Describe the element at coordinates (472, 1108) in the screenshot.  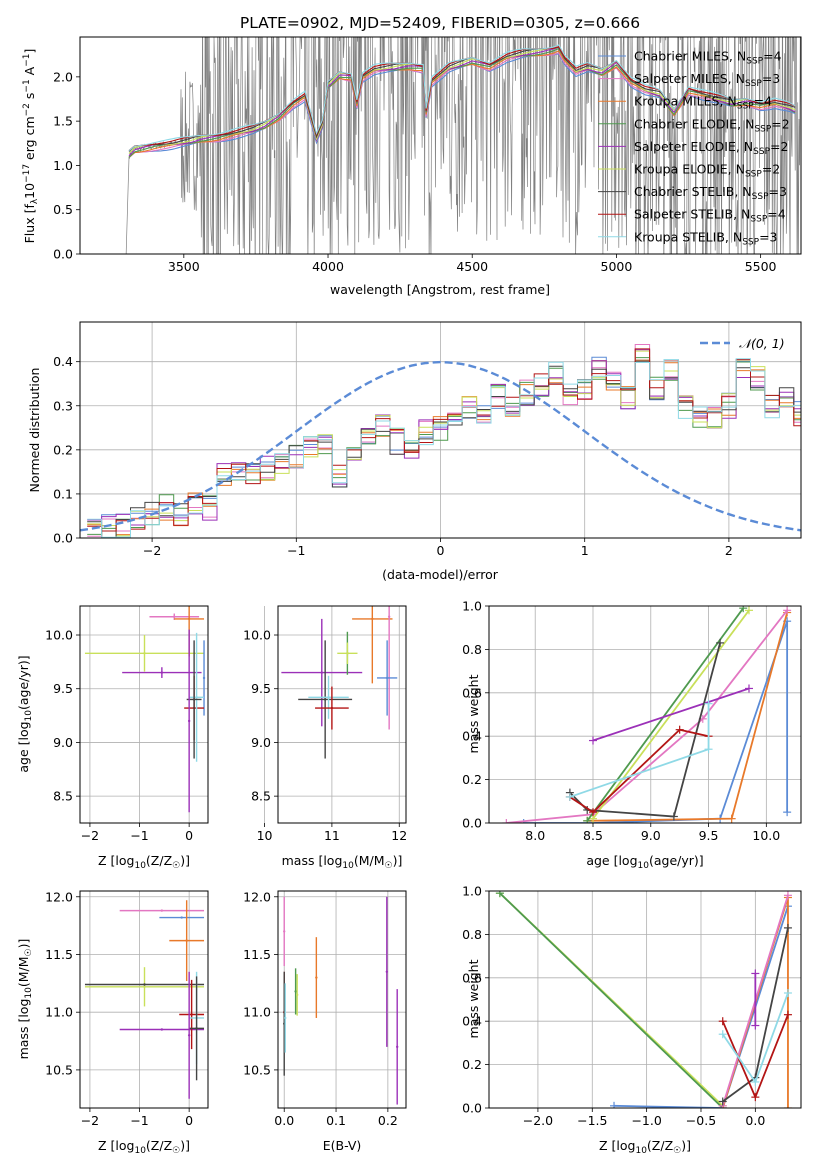
I see `y-tick-label: 0.0` at that location.